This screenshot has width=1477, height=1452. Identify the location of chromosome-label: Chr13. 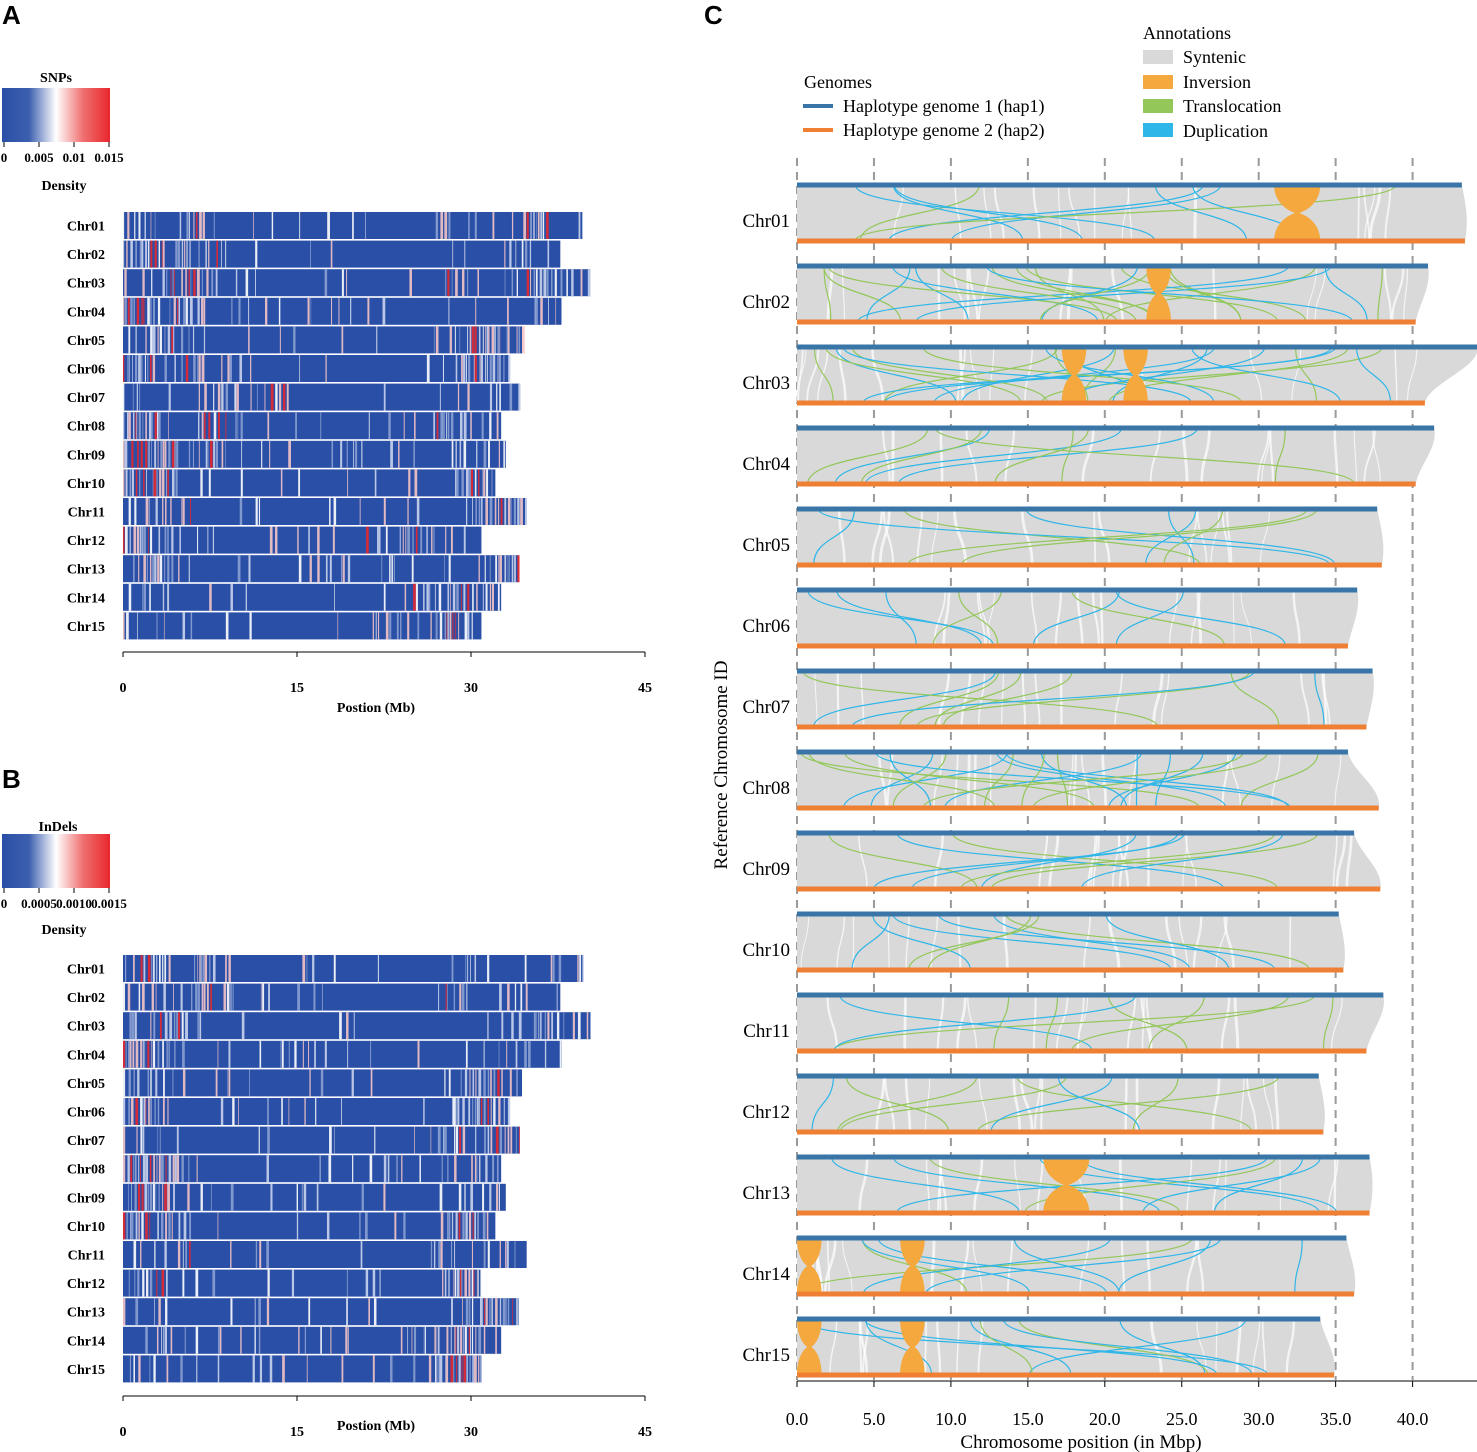
(86, 1313).